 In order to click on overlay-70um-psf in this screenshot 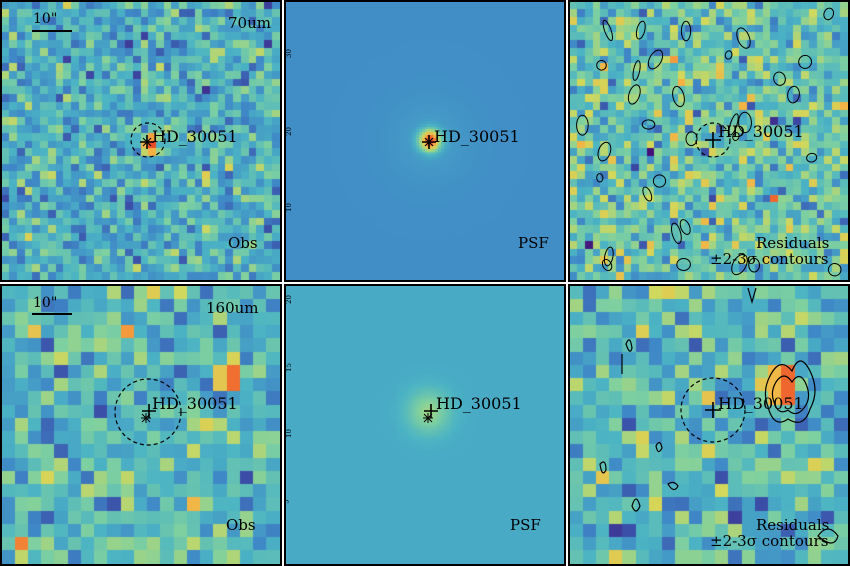, I will do `click(429, 142)`.